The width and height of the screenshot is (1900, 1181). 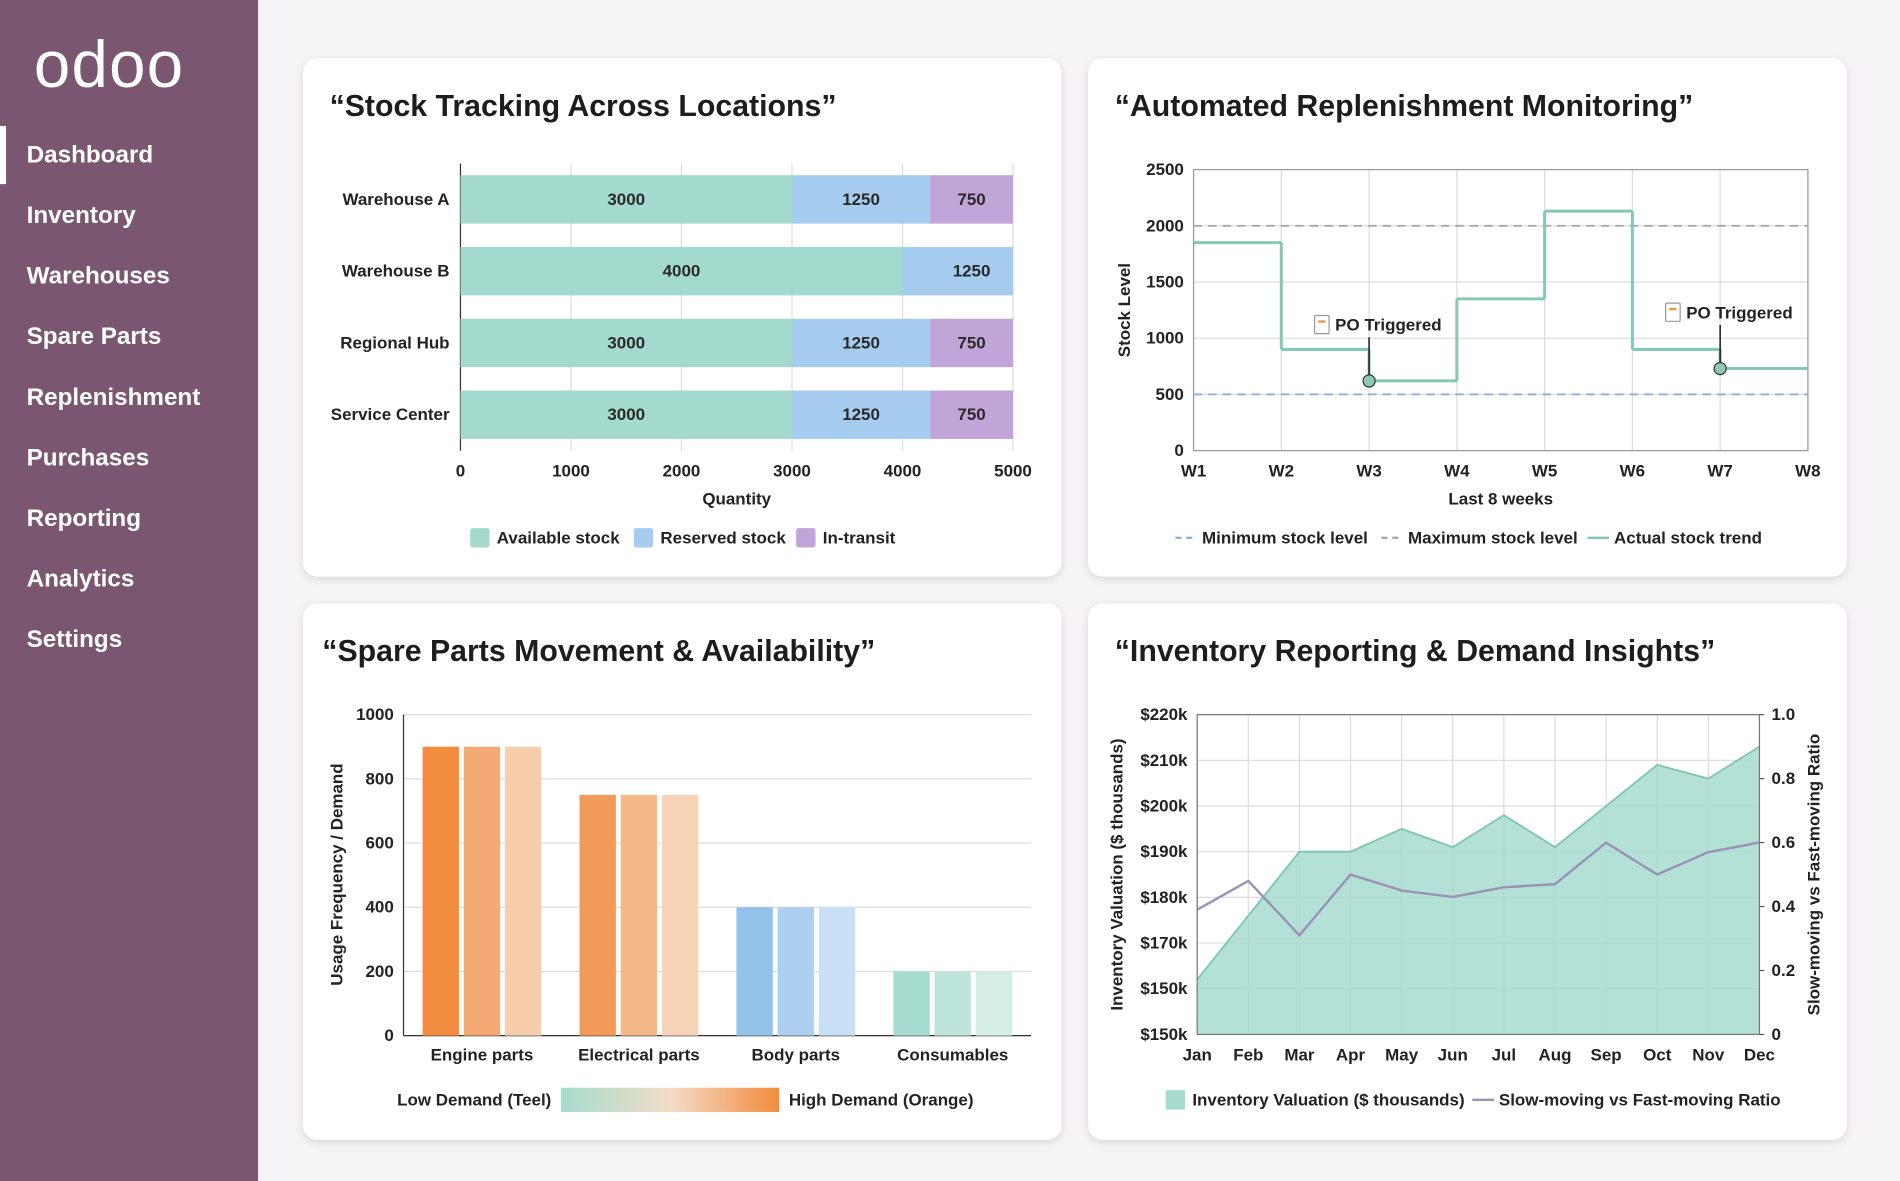 What do you see at coordinates (1493, 537) in the screenshot?
I see `legend-label: Maximum stock level` at bounding box center [1493, 537].